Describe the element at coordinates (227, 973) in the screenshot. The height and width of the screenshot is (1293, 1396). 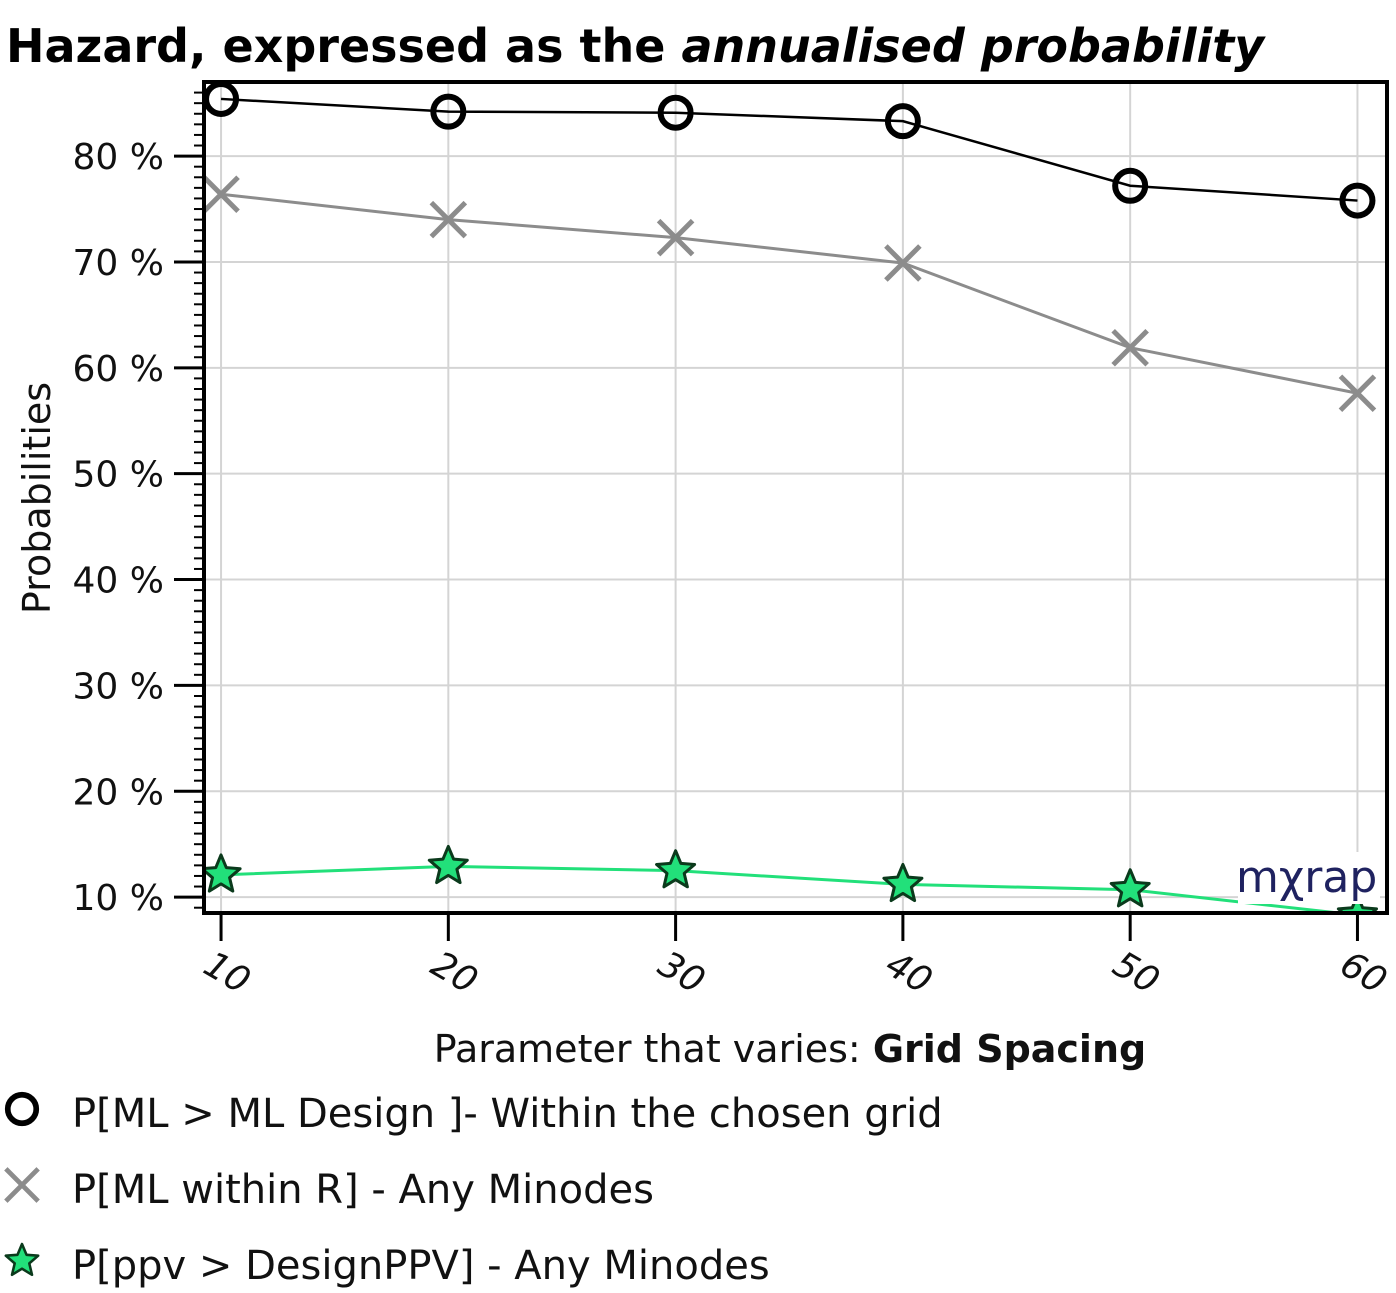
I see `x-tick-label: 10` at that location.